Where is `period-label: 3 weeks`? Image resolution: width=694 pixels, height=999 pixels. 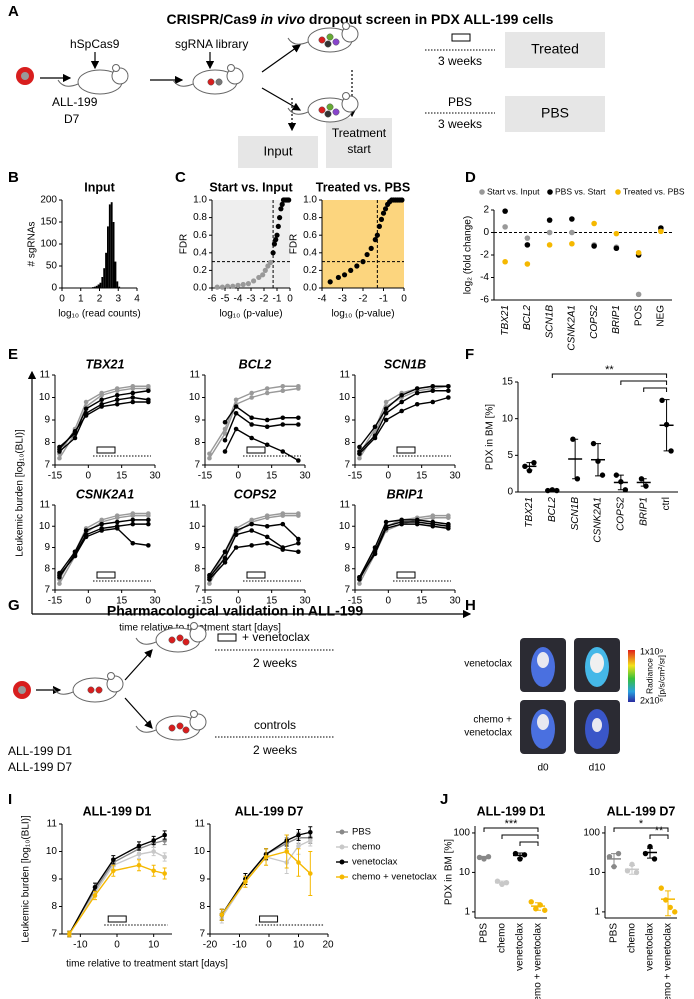
period-label: 3 weeks is located at coordinates (460, 124).